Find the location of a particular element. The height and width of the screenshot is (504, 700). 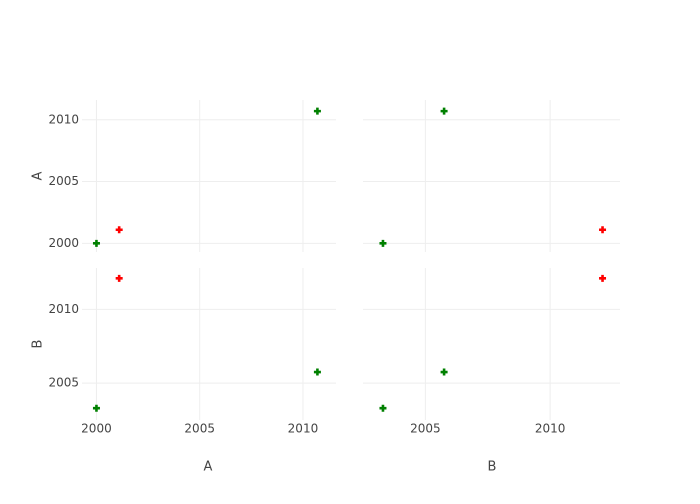

x-tick-label: 2000 is located at coordinates (96, 429).